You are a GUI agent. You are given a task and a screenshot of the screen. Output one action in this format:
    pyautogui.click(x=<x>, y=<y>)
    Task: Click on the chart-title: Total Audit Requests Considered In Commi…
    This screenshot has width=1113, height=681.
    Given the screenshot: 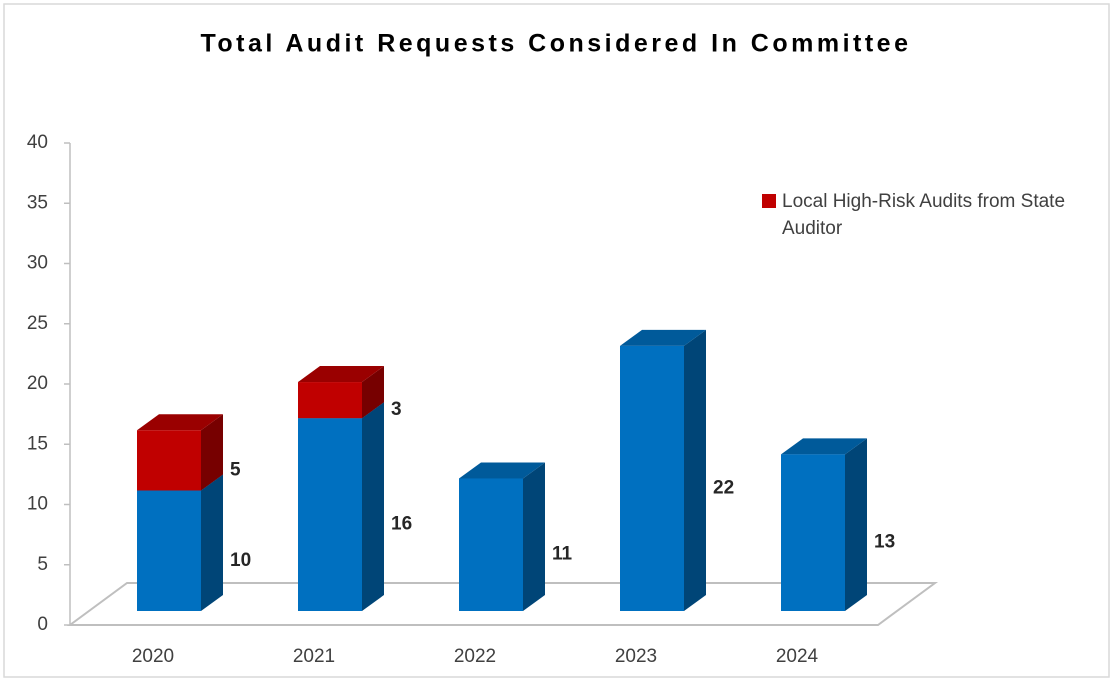 What is the action you would take?
    pyautogui.click(x=556, y=44)
    